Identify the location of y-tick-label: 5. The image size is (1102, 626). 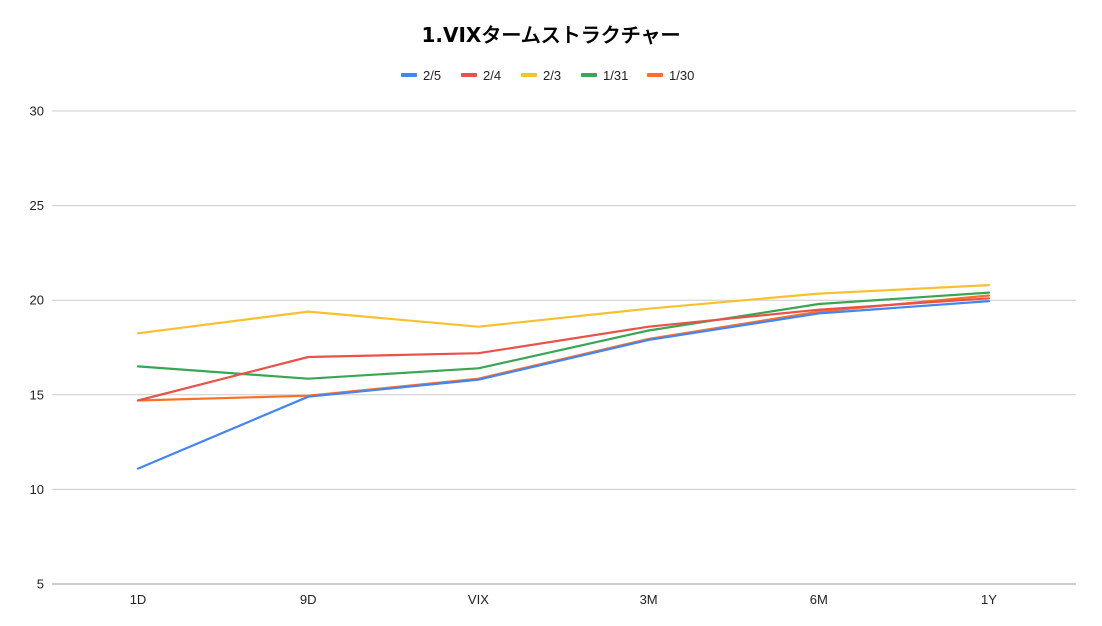
(40, 584).